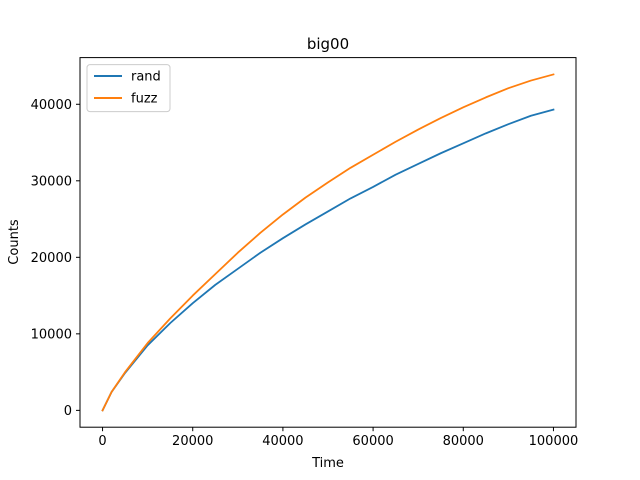  I want to click on legend-label-rand: rand, so click(146, 77).